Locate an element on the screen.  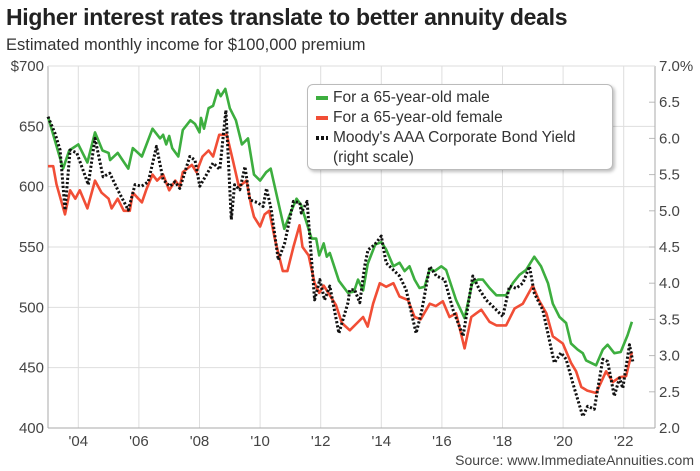
y-right-tick-label: 4.5 is located at coordinates (669, 247).